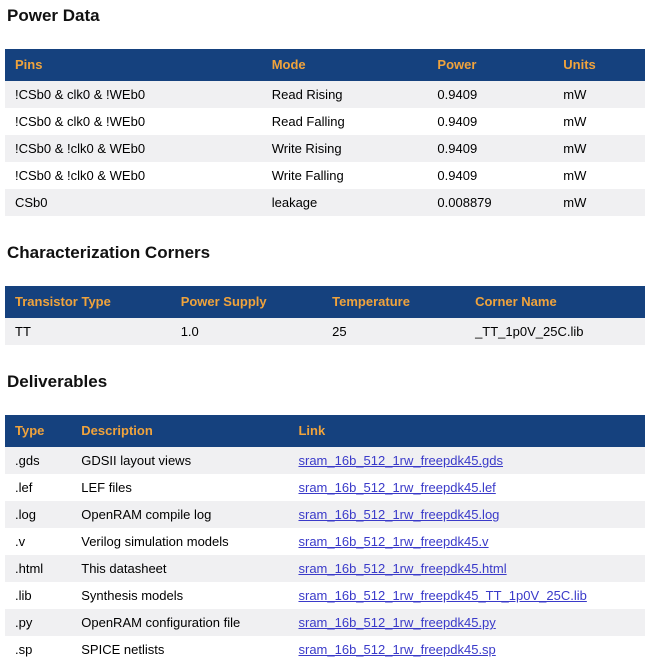  Describe the element at coordinates (180, 431) in the screenshot. I see `deliverables-header-description: Description` at that location.